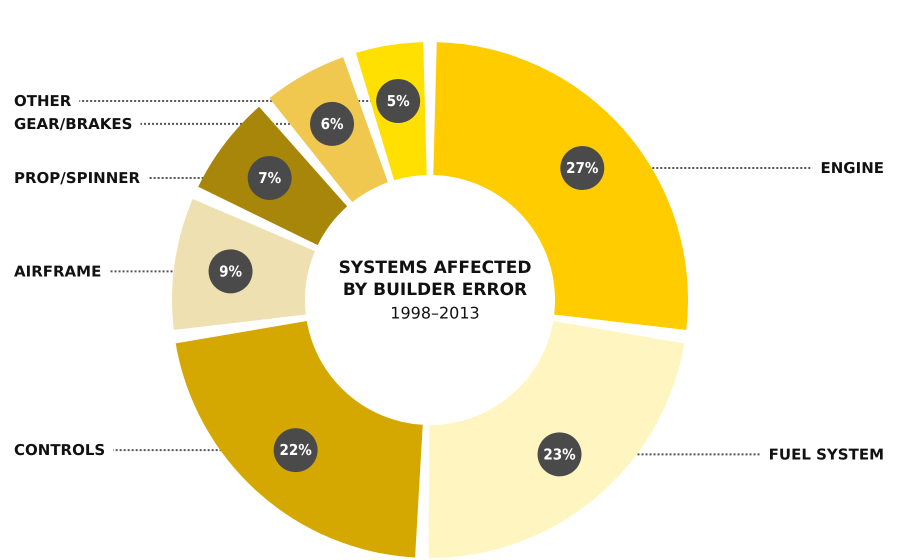 The height and width of the screenshot is (560, 898). Describe the element at coordinates (58, 271) in the screenshot. I see `slice-label: AIRFRAME` at that location.